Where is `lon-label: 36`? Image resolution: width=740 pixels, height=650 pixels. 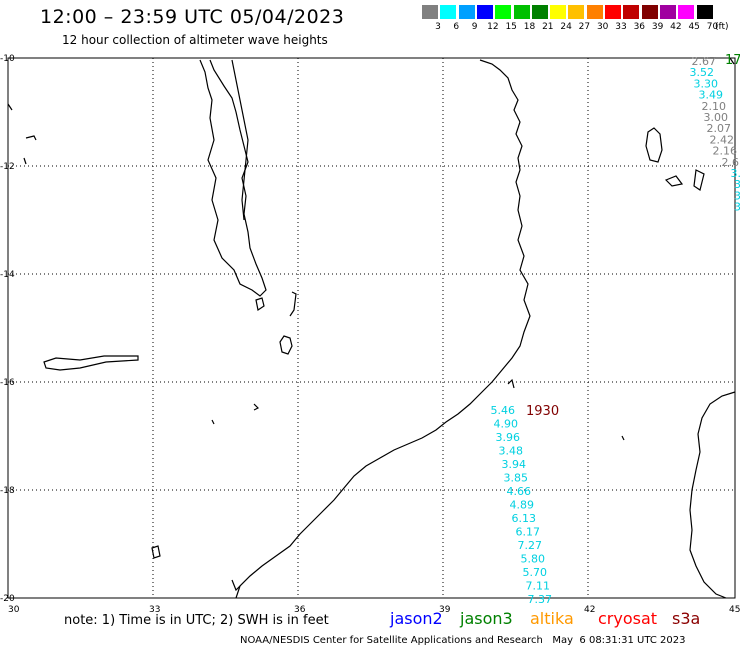
lon-label: 36 is located at coordinates (300, 610).